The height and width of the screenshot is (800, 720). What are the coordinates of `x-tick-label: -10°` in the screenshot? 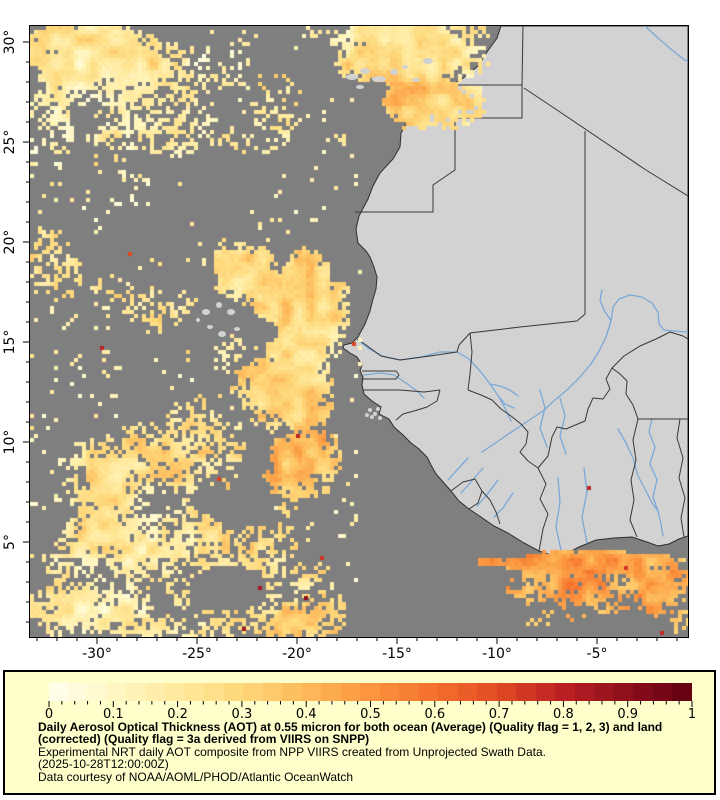 It's located at (497, 654).